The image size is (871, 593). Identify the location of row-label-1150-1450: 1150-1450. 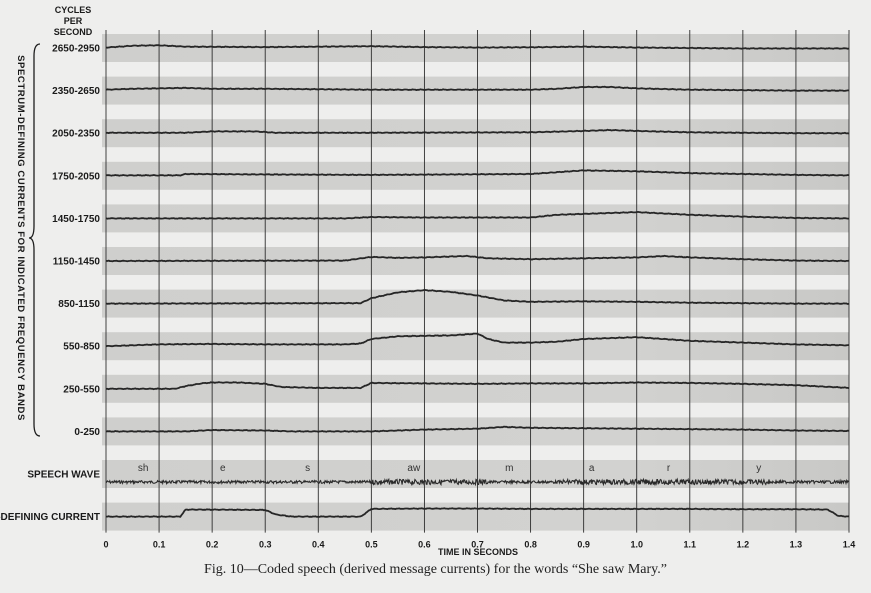
(77, 262).